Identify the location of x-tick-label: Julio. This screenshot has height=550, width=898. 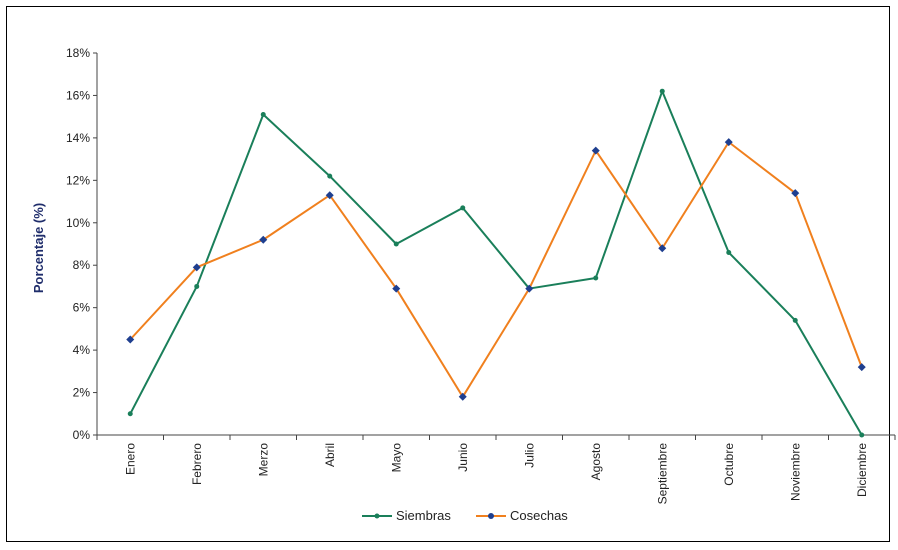
(529, 455).